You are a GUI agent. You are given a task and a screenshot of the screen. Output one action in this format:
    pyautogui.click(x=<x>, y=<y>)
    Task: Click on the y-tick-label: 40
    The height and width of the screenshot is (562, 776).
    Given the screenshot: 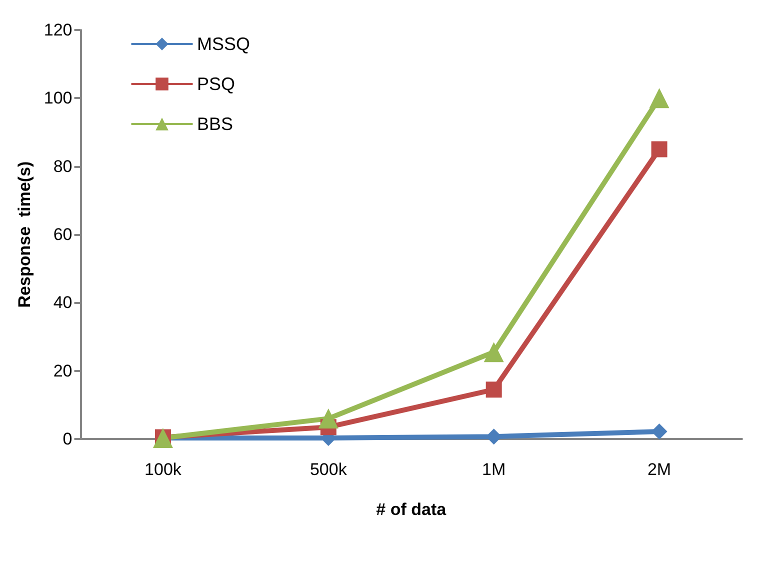 What is the action you would take?
    pyautogui.click(x=62, y=302)
    